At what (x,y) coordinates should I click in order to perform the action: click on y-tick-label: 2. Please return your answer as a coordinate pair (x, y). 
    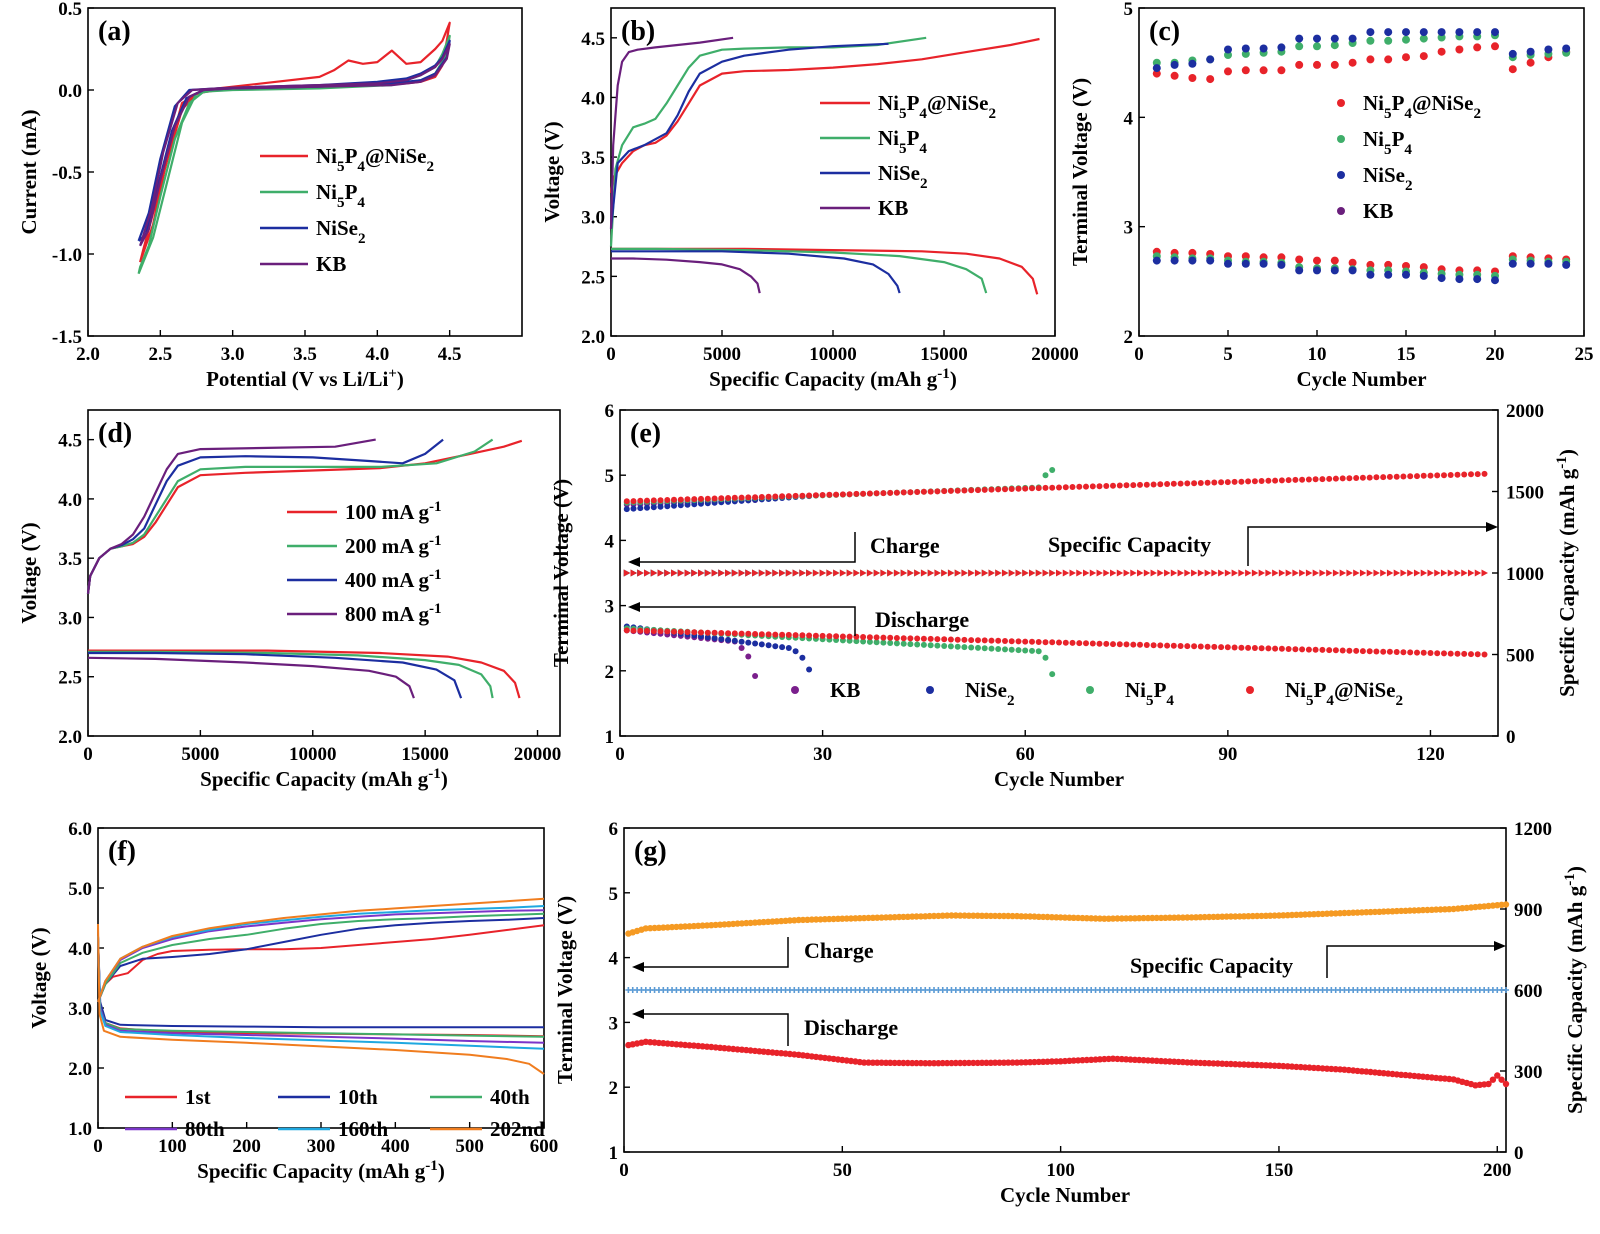
    Looking at the image, I should click on (610, 672).